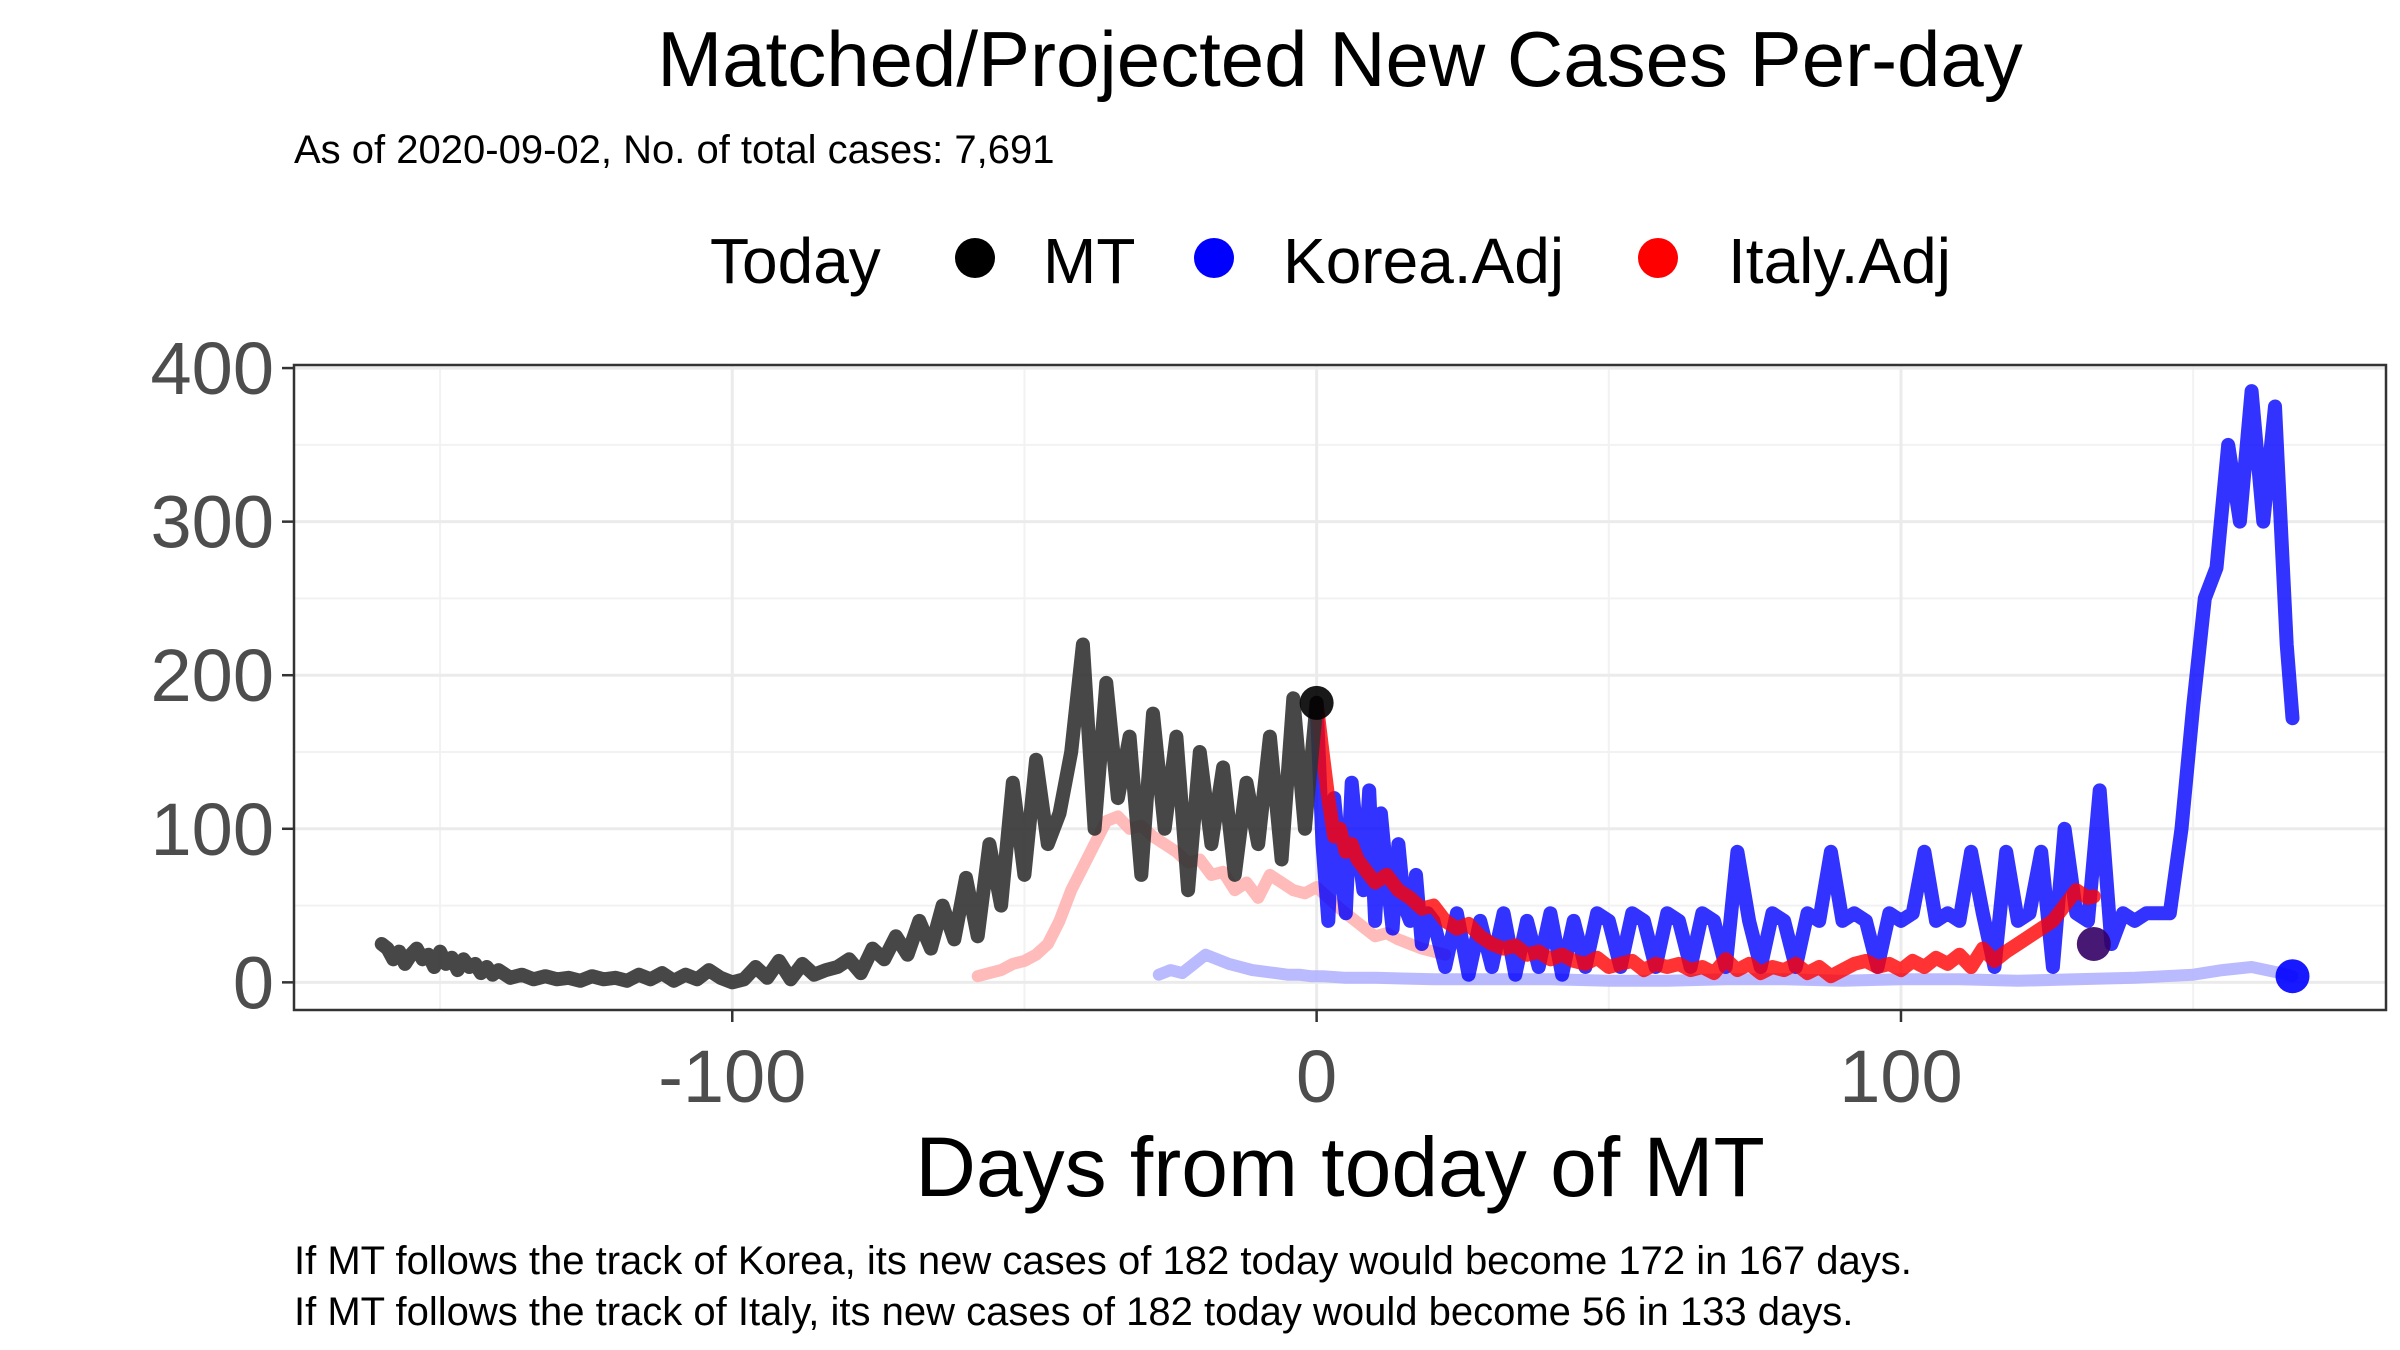 This screenshot has width=2400, height=1350. What do you see at coordinates (1725, 967) in the screenshot?
I see `series-korea-adj-history` at bounding box center [1725, 967].